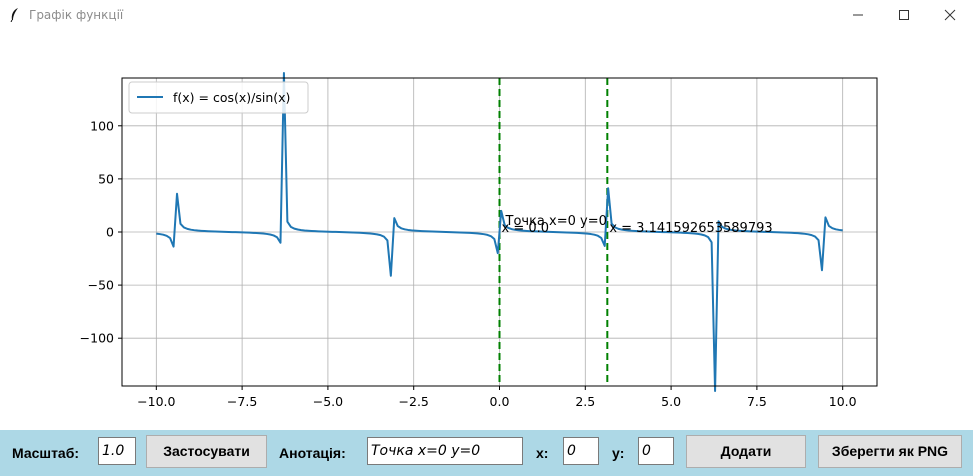 This screenshot has width=973, height=476. I want to click on minimize-button, so click(858, 15).